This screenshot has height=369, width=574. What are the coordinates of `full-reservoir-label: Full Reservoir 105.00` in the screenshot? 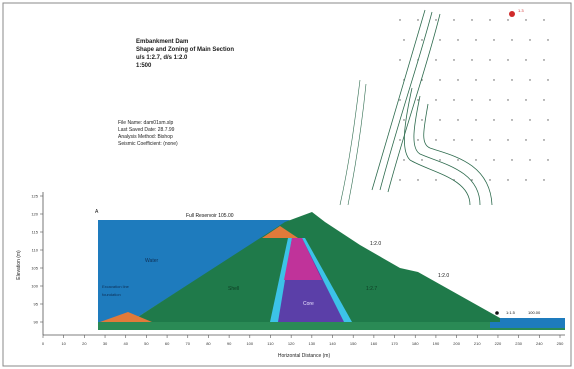 It's located at (210, 216).